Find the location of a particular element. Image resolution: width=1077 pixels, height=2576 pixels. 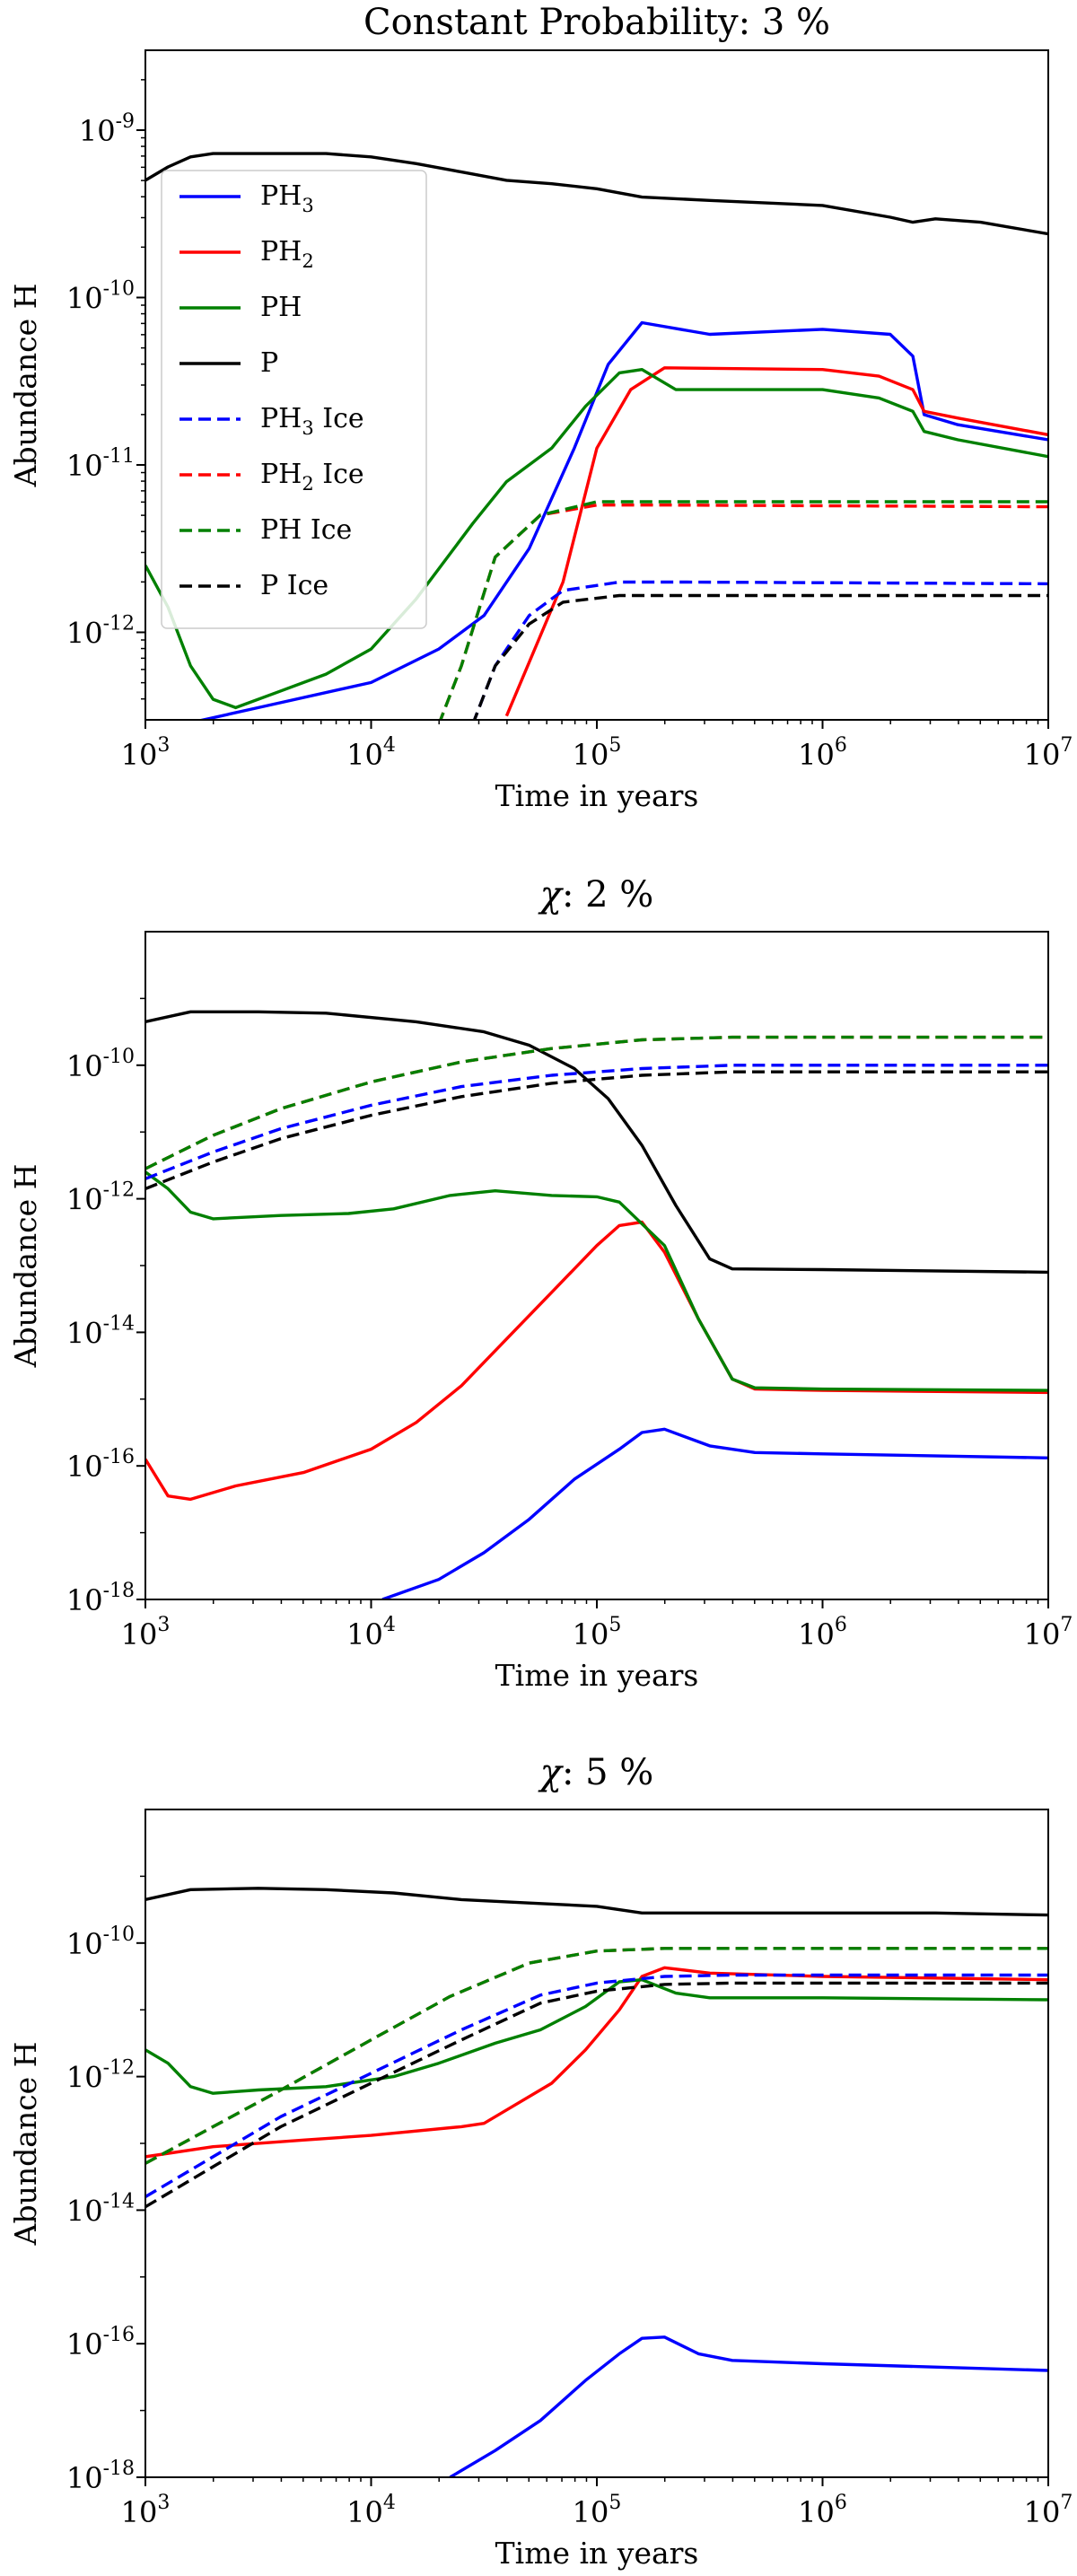

legend-entry-label: P is located at coordinates (269, 363).